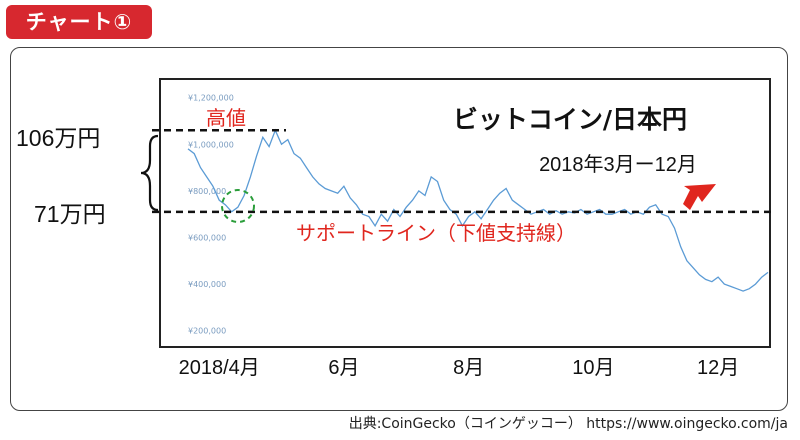 Image resolution: width=800 pixels, height=440 pixels. Describe the element at coordinates (718, 368) in the screenshot. I see `x-tick-label: 12月` at that location.